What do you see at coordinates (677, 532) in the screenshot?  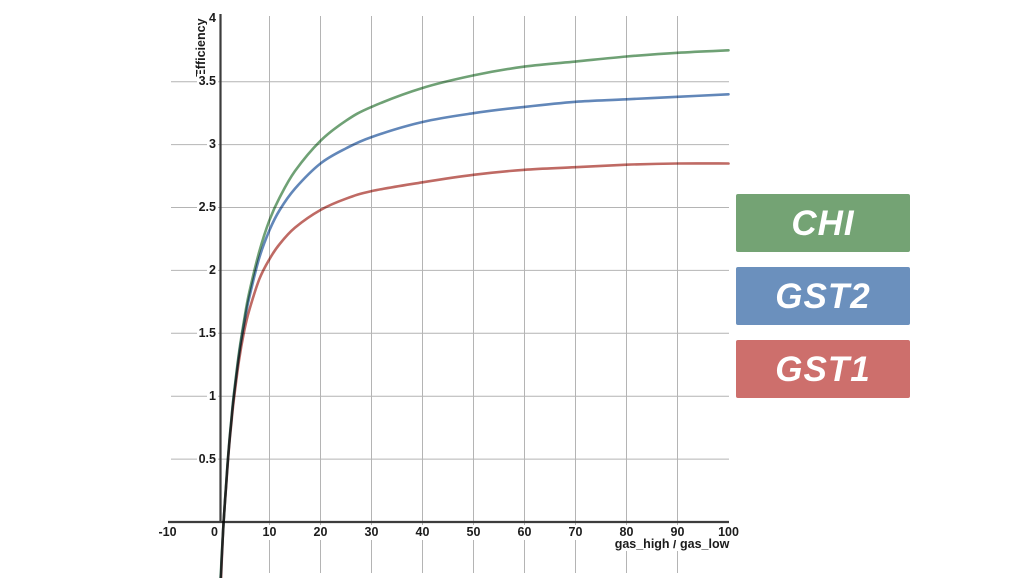 I see `x-tick-label: 90` at bounding box center [677, 532].